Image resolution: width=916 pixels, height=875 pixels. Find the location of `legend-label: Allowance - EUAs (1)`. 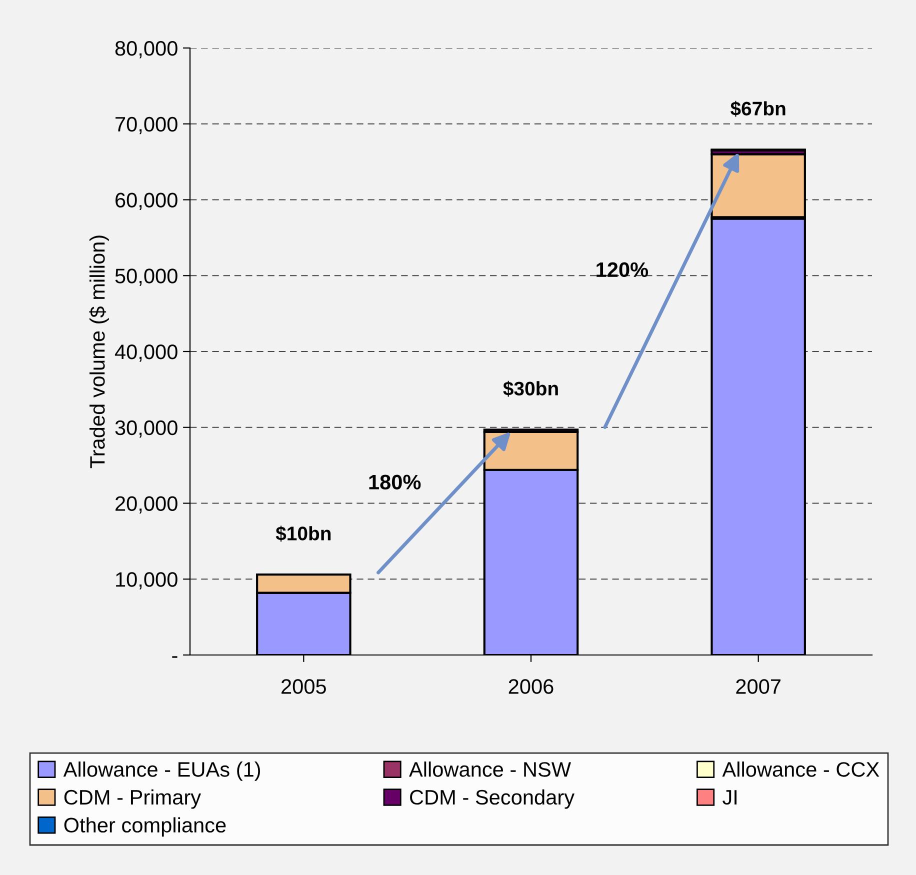

legend-label: Allowance - EUAs (1) is located at coordinates (161, 771).